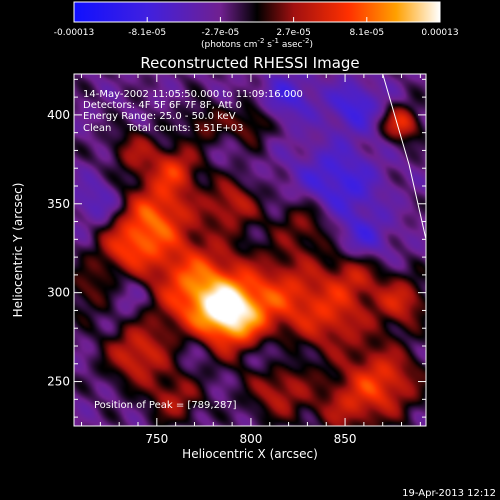 The image size is (500, 500). Describe the element at coordinates (18, 250) in the screenshot. I see `y-axis-label: Heliocentric Y (arcsec)` at that location.